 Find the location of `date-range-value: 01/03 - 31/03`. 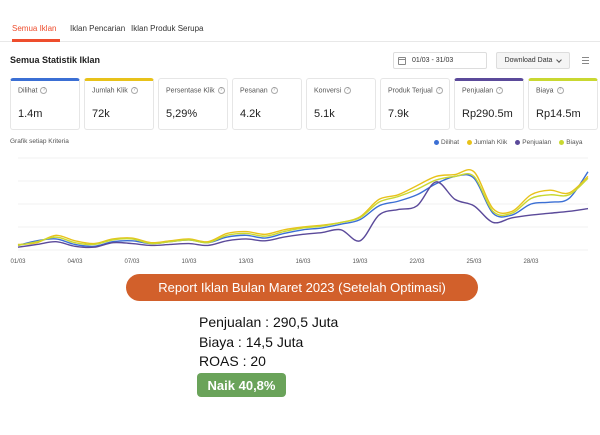

date-range-value: 01/03 - 31/03 is located at coordinates (433, 60).